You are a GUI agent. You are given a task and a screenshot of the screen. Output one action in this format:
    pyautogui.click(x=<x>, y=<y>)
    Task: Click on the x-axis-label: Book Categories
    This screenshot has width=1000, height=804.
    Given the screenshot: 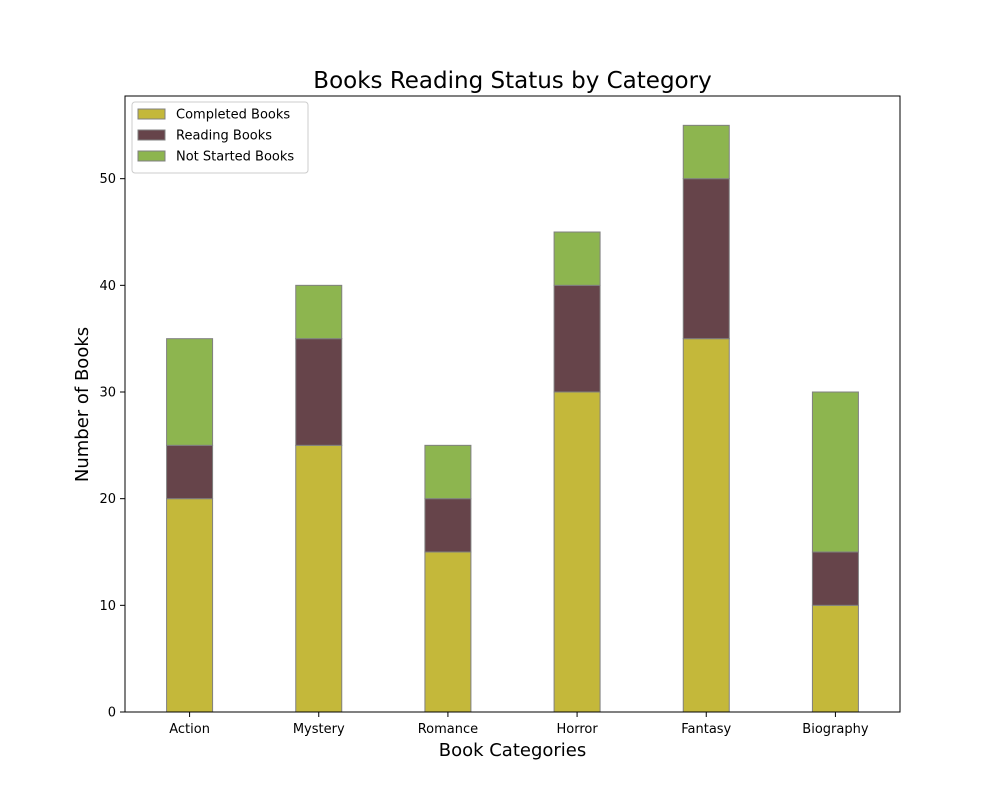 What is the action you would take?
    pyautogui.click(x=513, y=750)
    